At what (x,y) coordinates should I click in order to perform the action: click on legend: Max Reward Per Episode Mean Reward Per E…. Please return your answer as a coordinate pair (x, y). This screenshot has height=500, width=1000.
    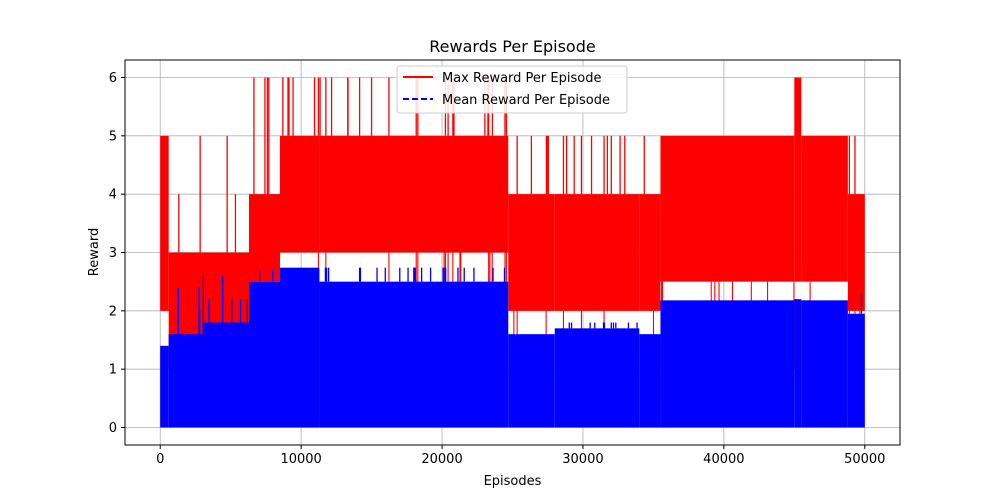
    Looking at the image, I should click on (512, 89).